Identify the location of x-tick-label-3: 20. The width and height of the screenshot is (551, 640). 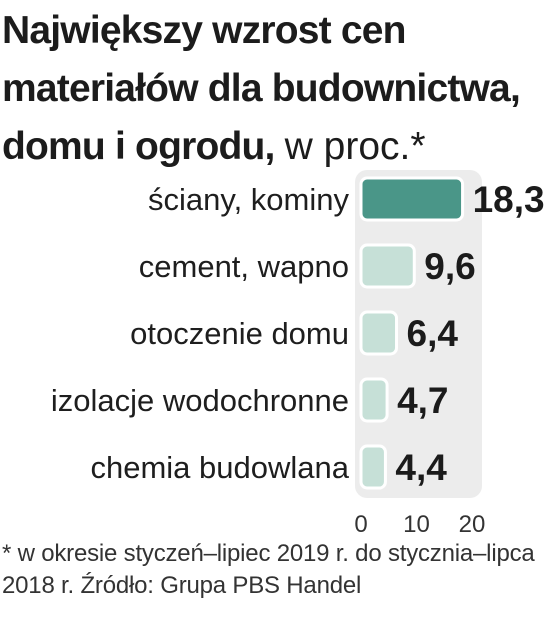
(472, 524).